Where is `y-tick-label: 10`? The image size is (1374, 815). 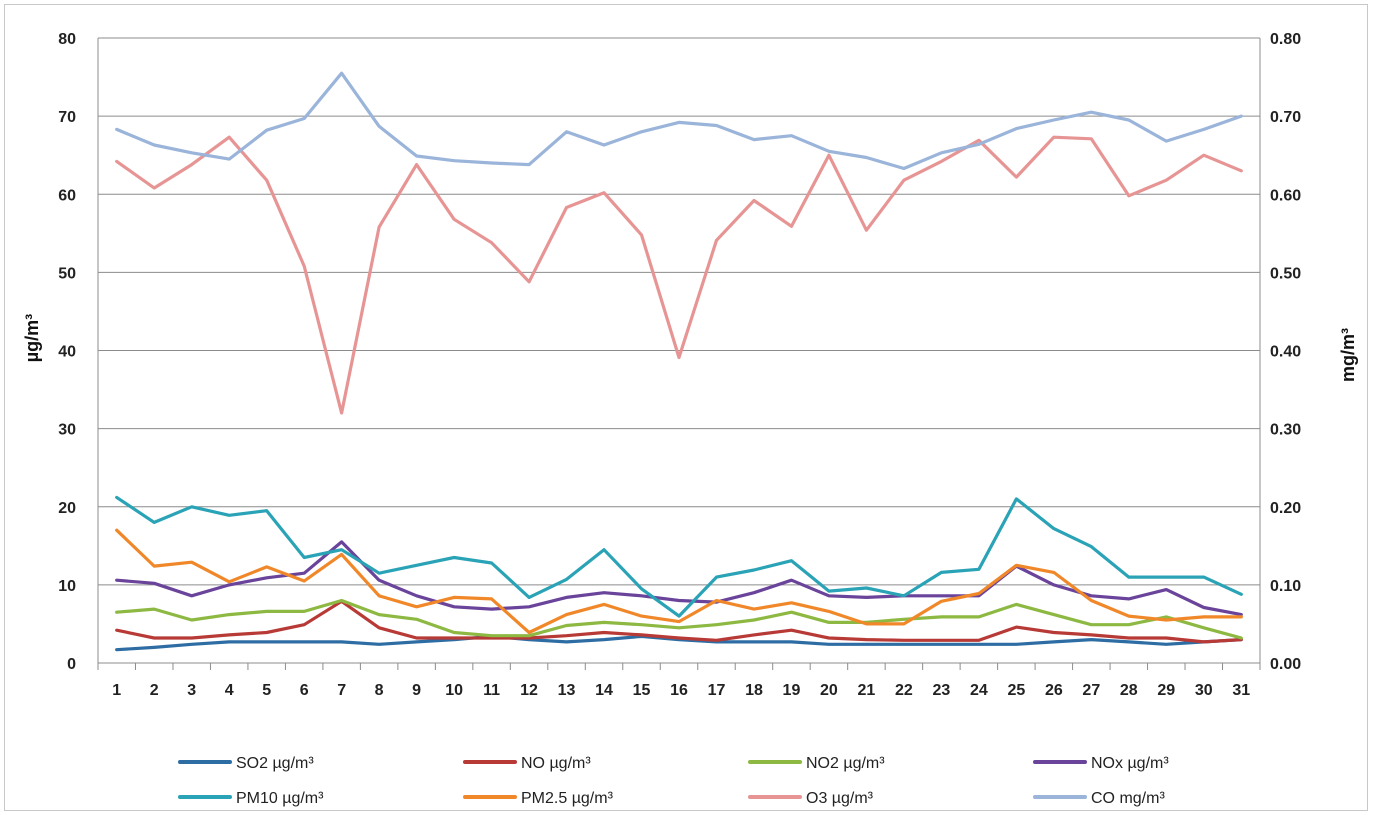
y-tick-label: 10 is located at coordinates (67, 586).